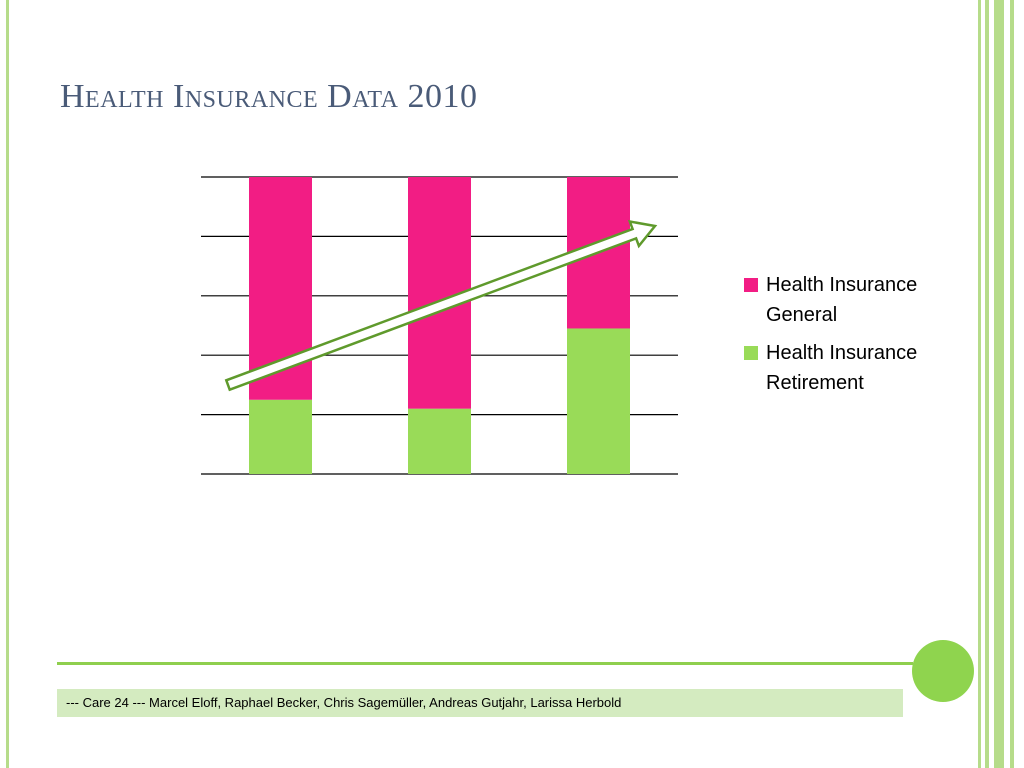 The image size is (1024, 768). I want to click on slide-title: Health Insurance Data 2010, so click(269, 96).